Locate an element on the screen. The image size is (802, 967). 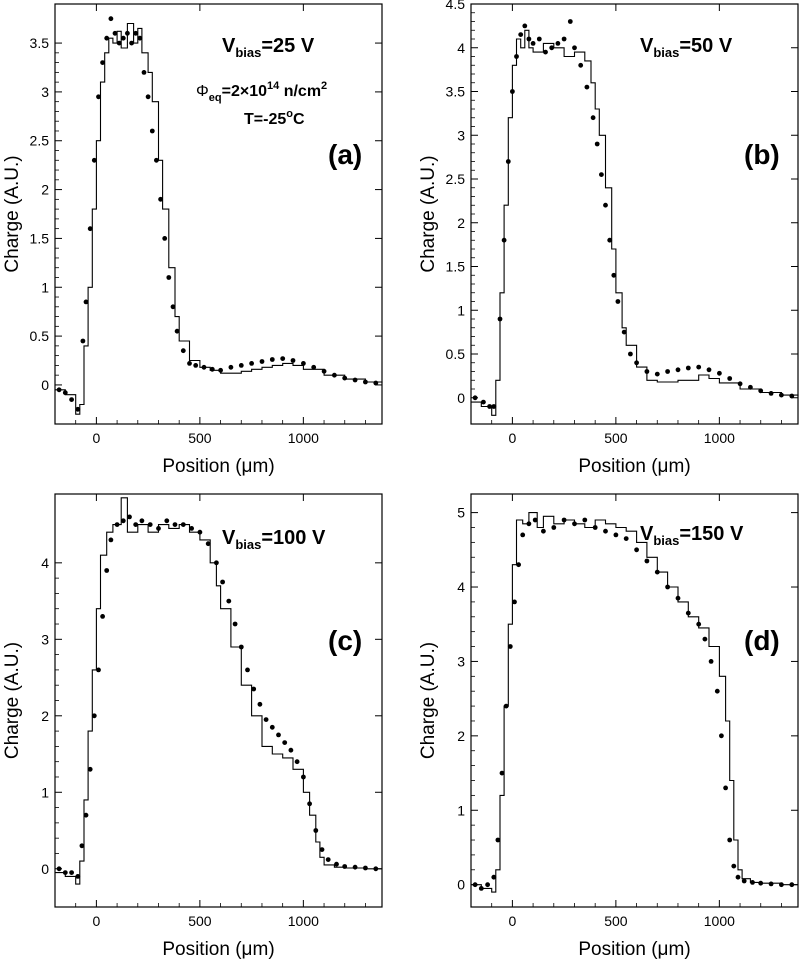
temperature-unit: C is located at coordinates (299, 119).